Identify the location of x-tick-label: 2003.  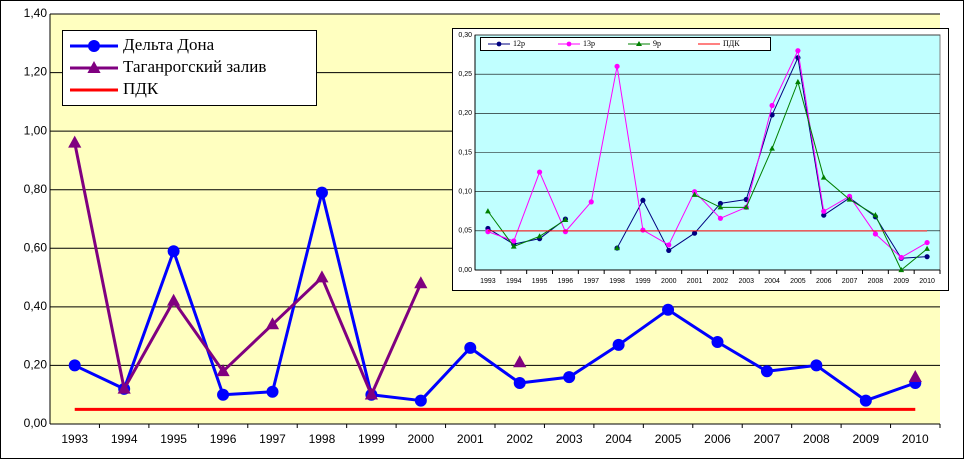
(746, 281).